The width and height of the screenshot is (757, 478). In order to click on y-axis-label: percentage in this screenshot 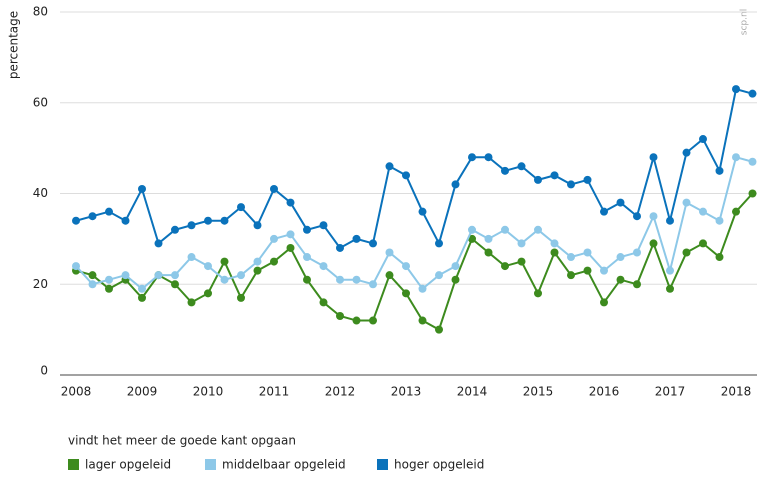, I will do `click(14, 45)`.